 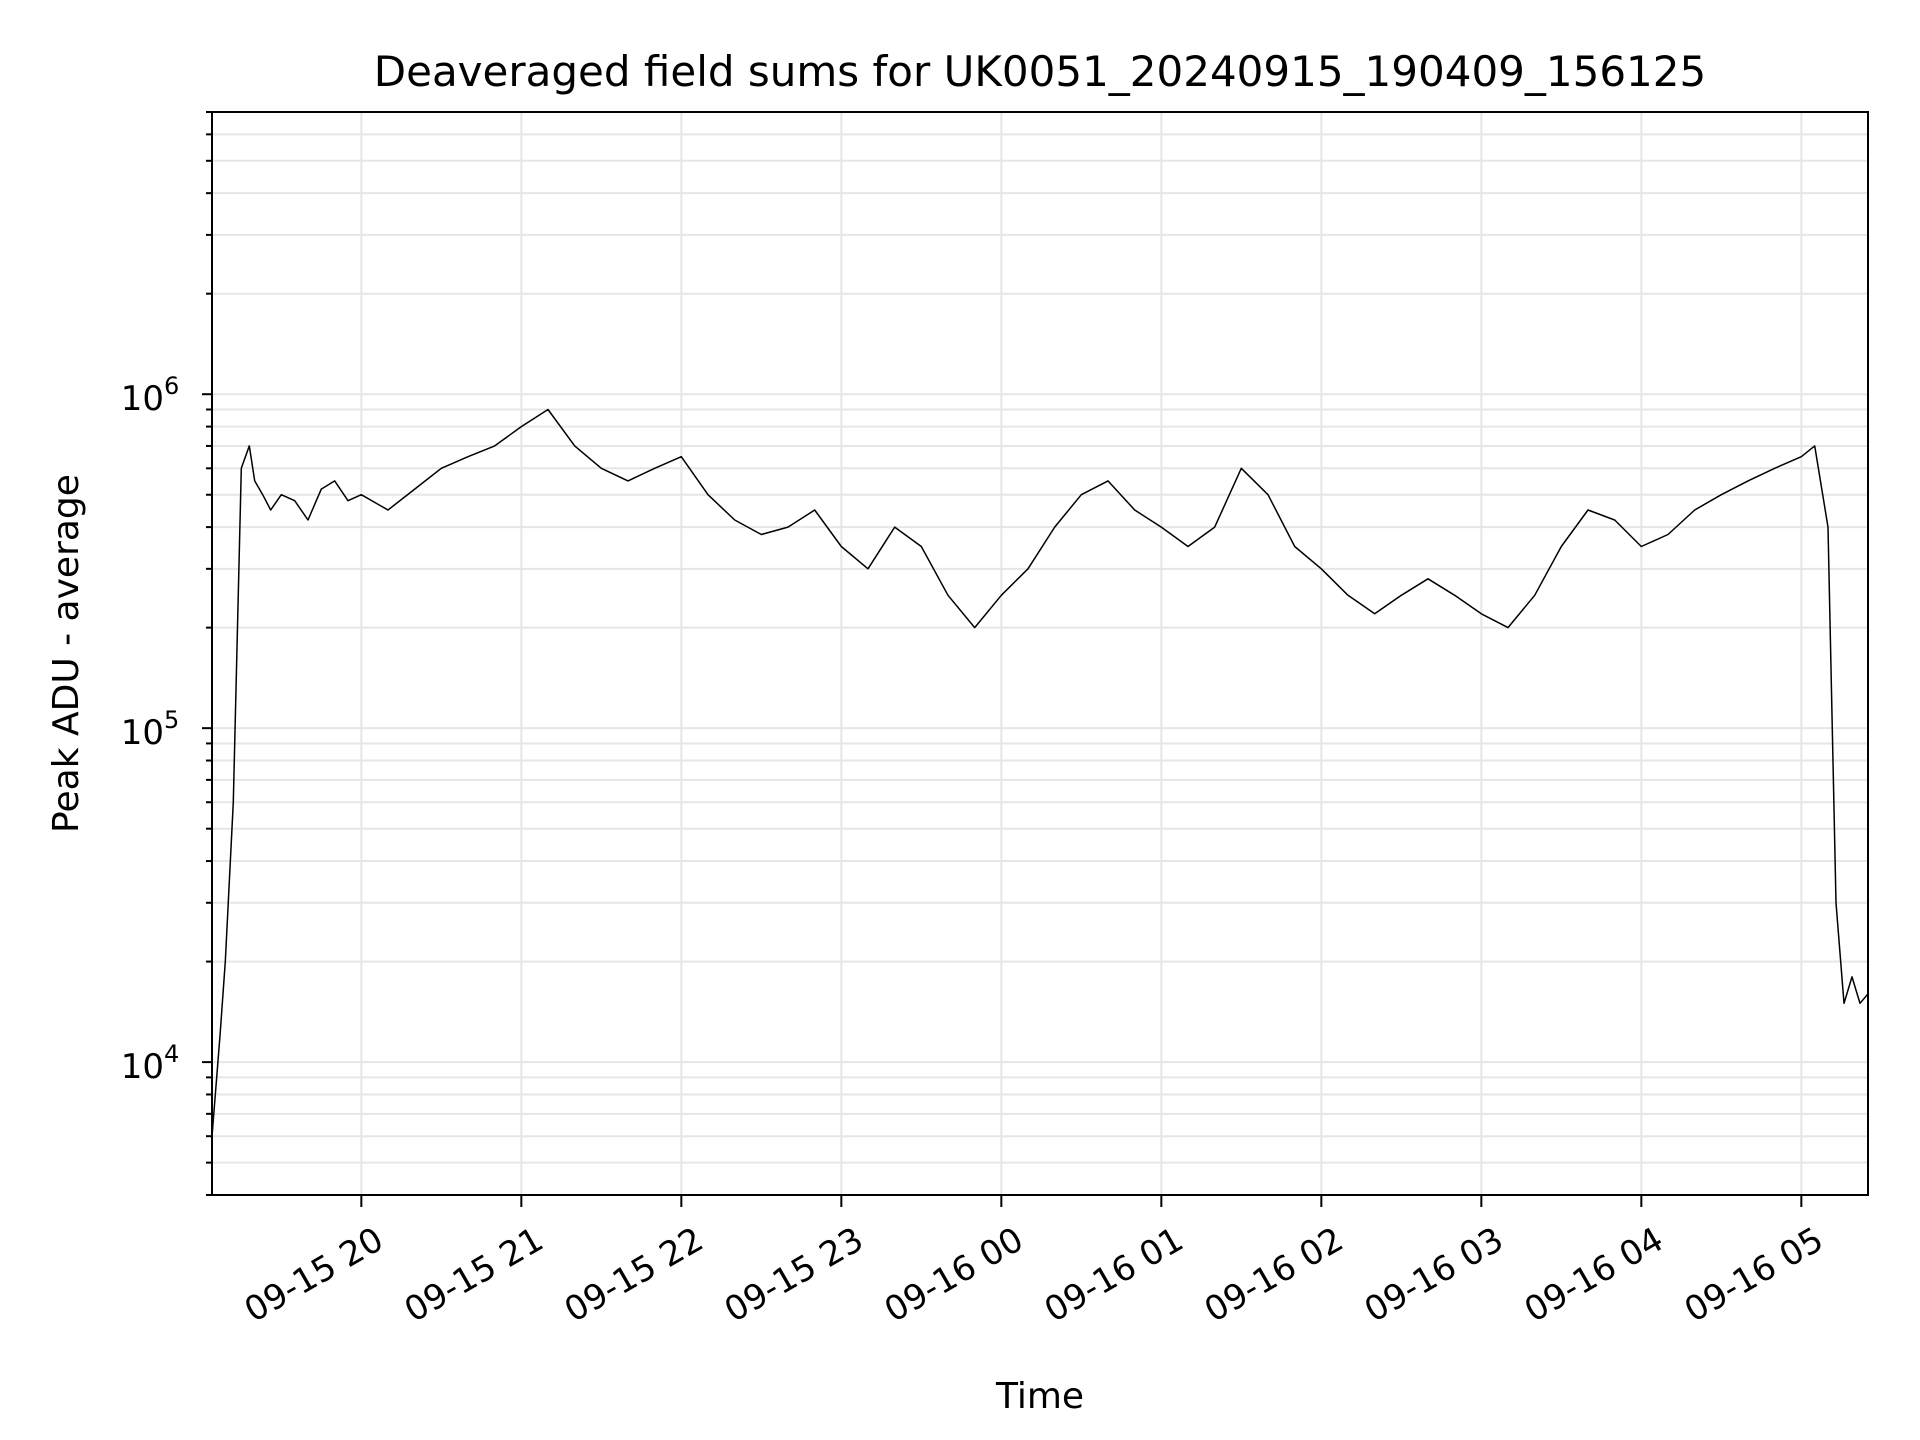 I want to click on x-tick-label: 09-16 01, so click(x=1114, y=1275).